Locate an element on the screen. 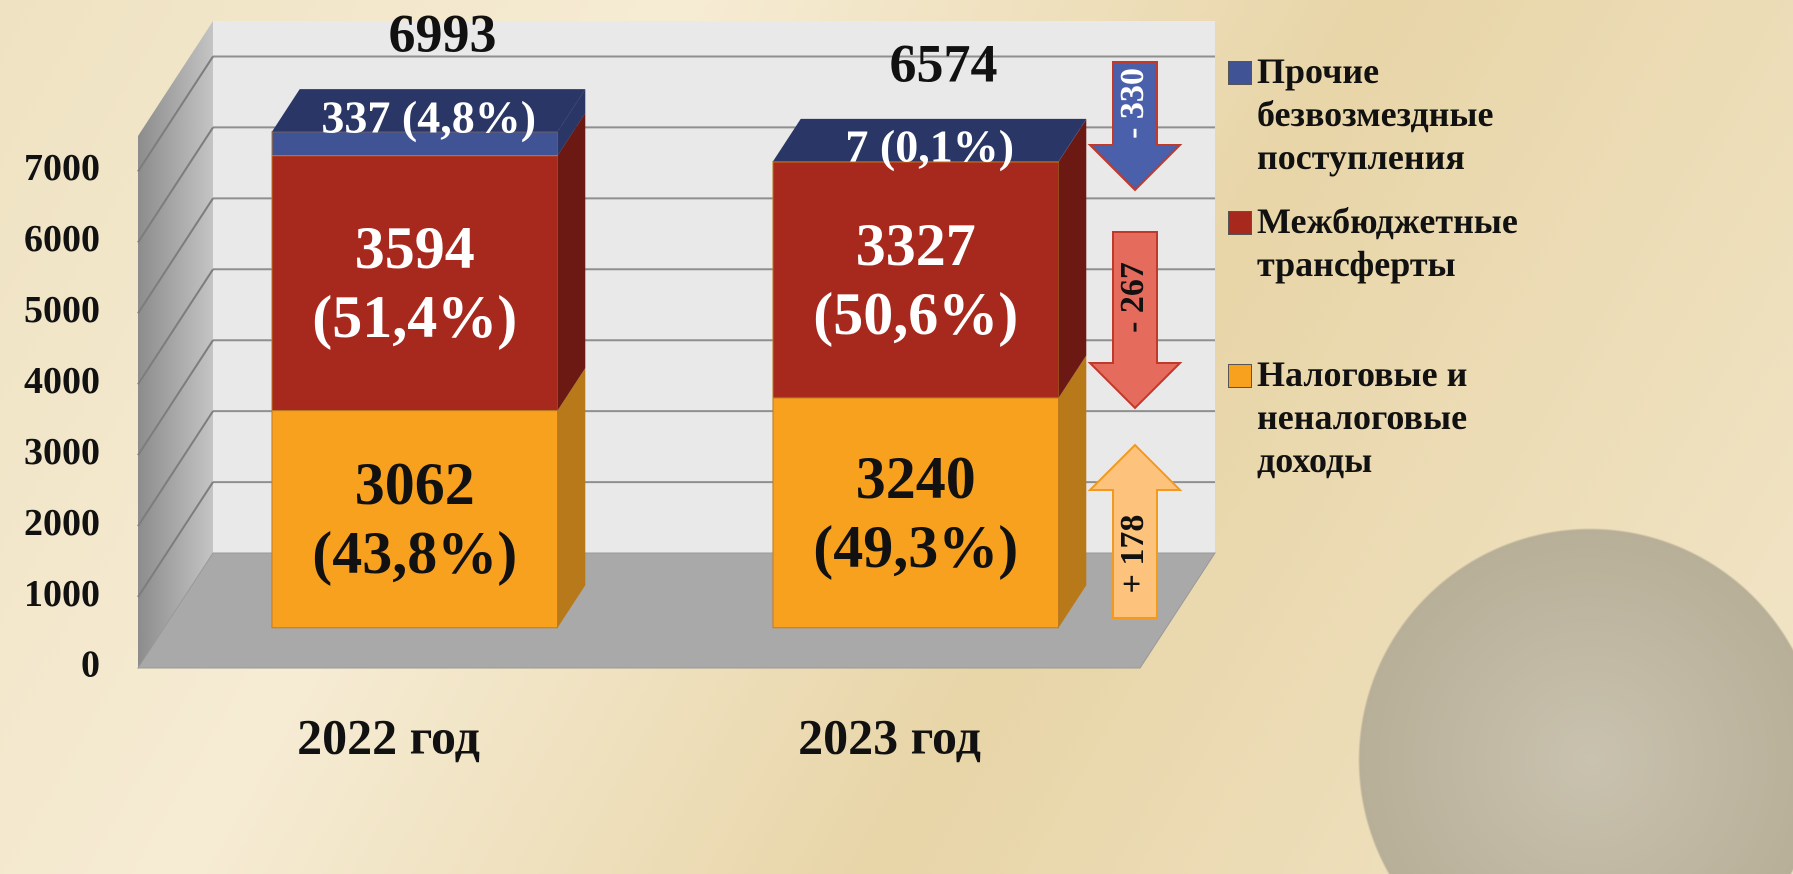 The height and width of the screenshot is (874, 1793). y-tick-label: 5000 is located at coordinates (62, 310).